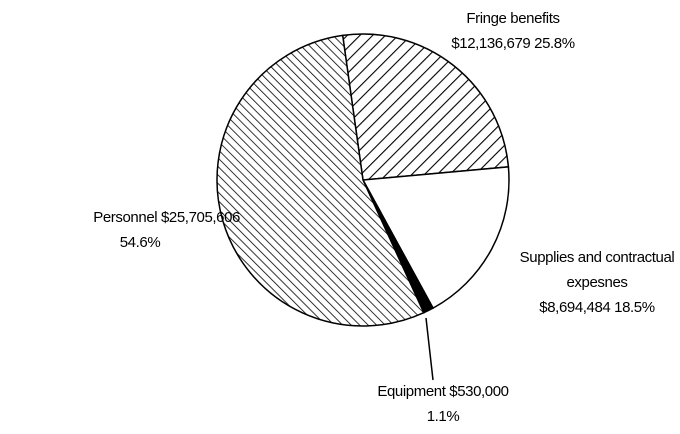 The width and height of the screenshot is (680, 434). I want to click on percentage-label: 18.5%, so click(634, 307).